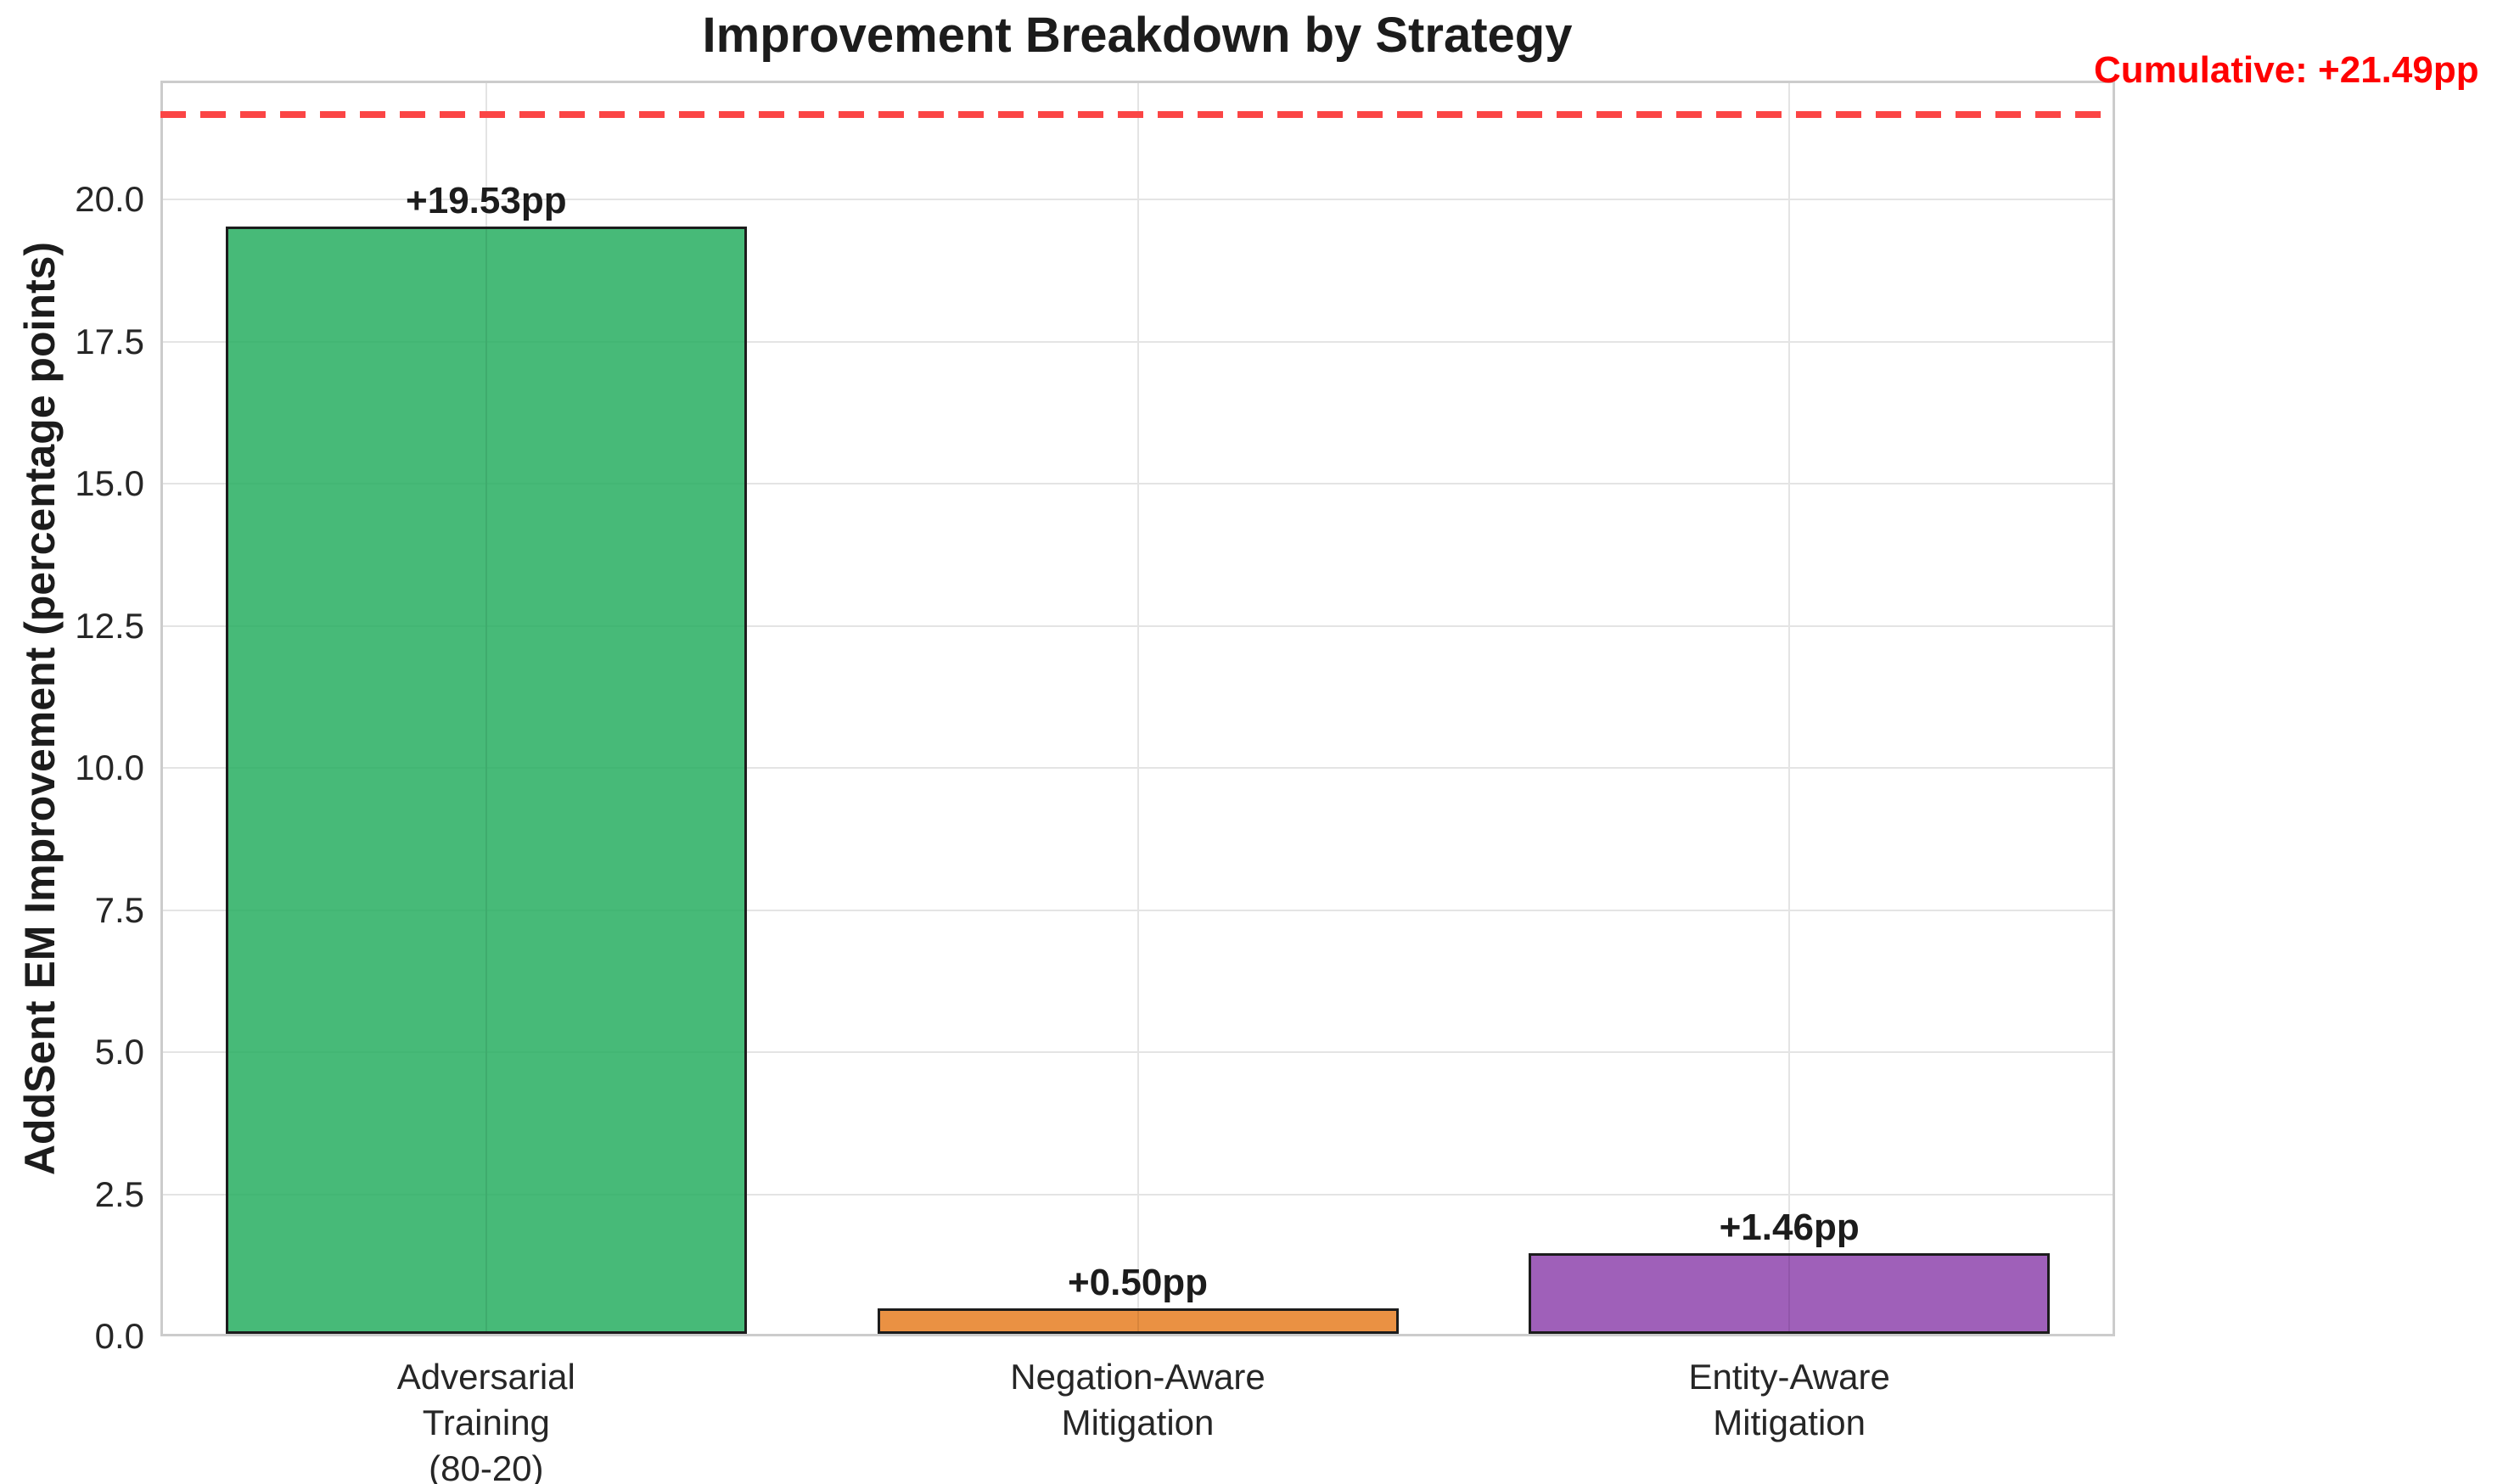 The width and height of the screenshot is (2514, 1484). I want to click on y-tick-label: 10.0, so click(109, 767).